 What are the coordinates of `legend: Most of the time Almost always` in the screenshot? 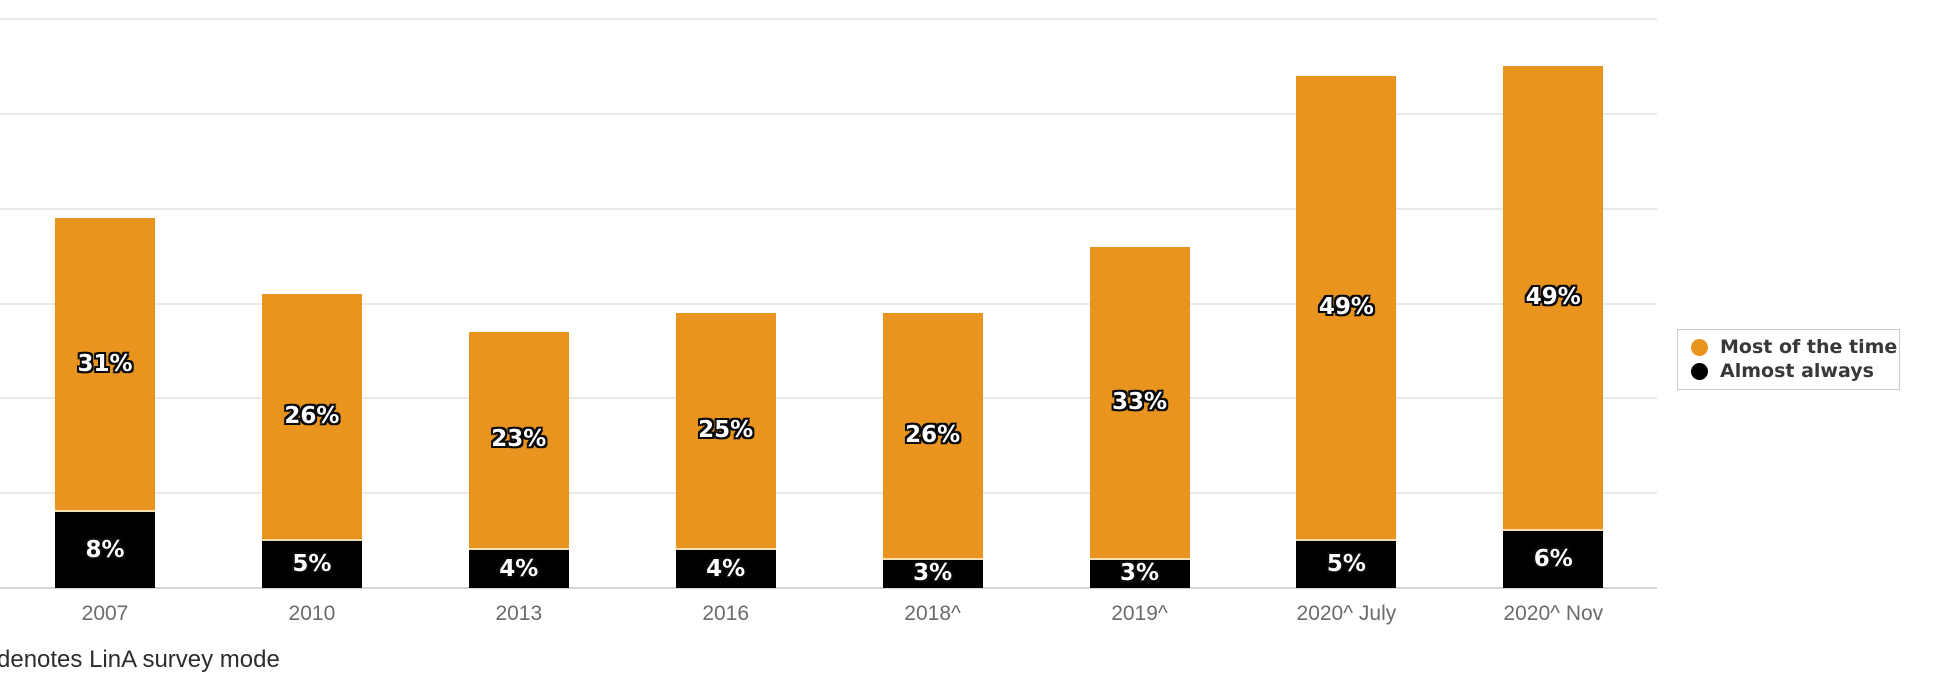 It's located at (1788, 359).